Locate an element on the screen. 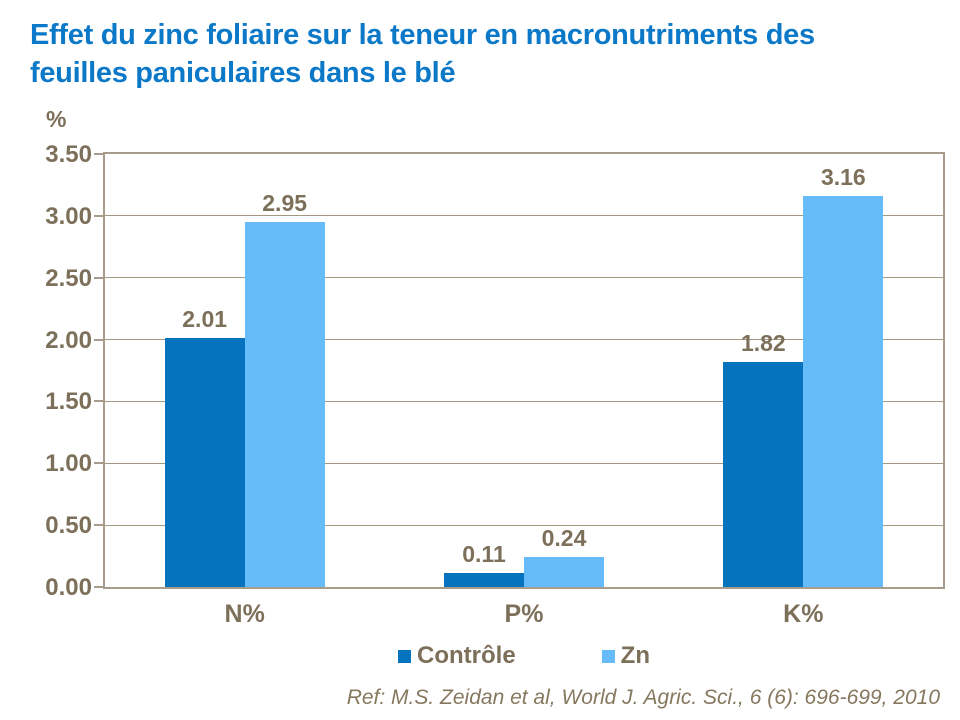  y-axis-tick-labels: 0.00 0.50 1.00 1.50 2.00 2.50 3.00 3.50 is located at coordinates (46, 371).